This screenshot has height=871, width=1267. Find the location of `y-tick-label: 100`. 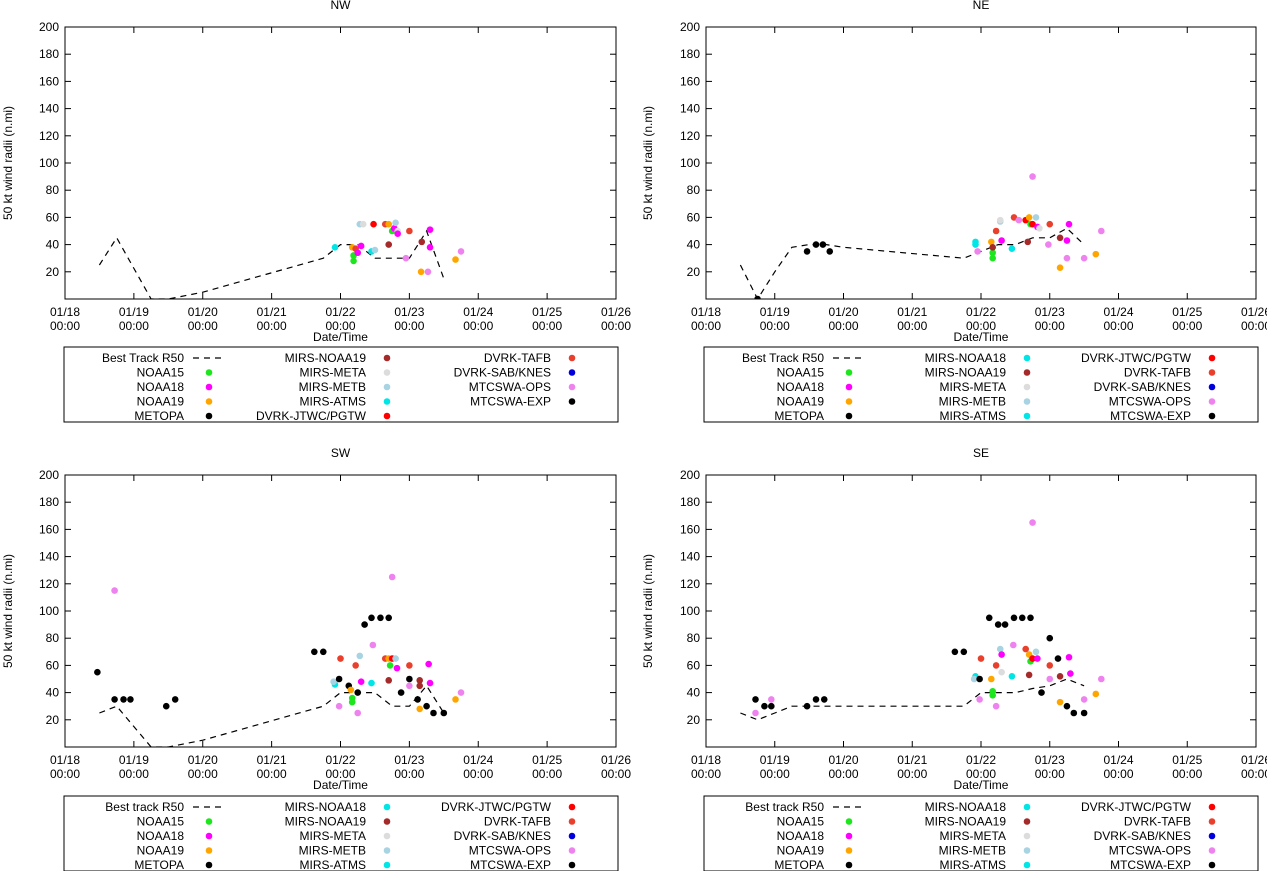

y-tick-label: 100 is located at coordinates (49, 163).